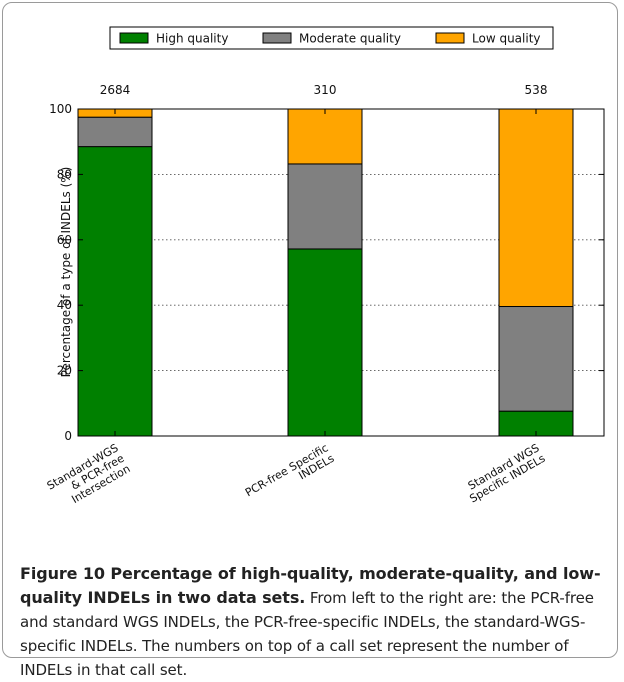  I want to click on y-tick-label: 0, so click(68, 436).